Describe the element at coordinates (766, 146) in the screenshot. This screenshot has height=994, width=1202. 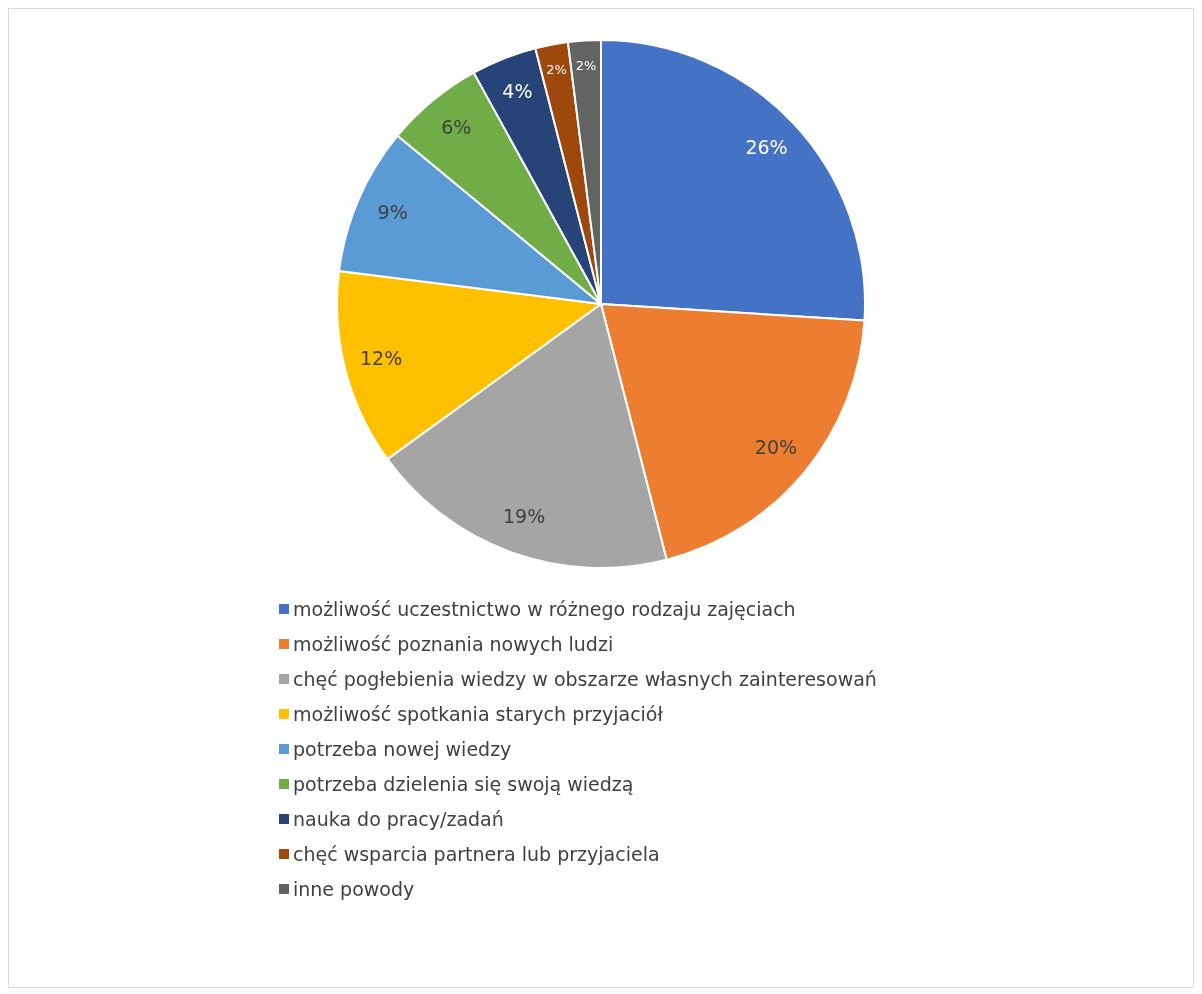
I see `data-label: 26%` at that location.